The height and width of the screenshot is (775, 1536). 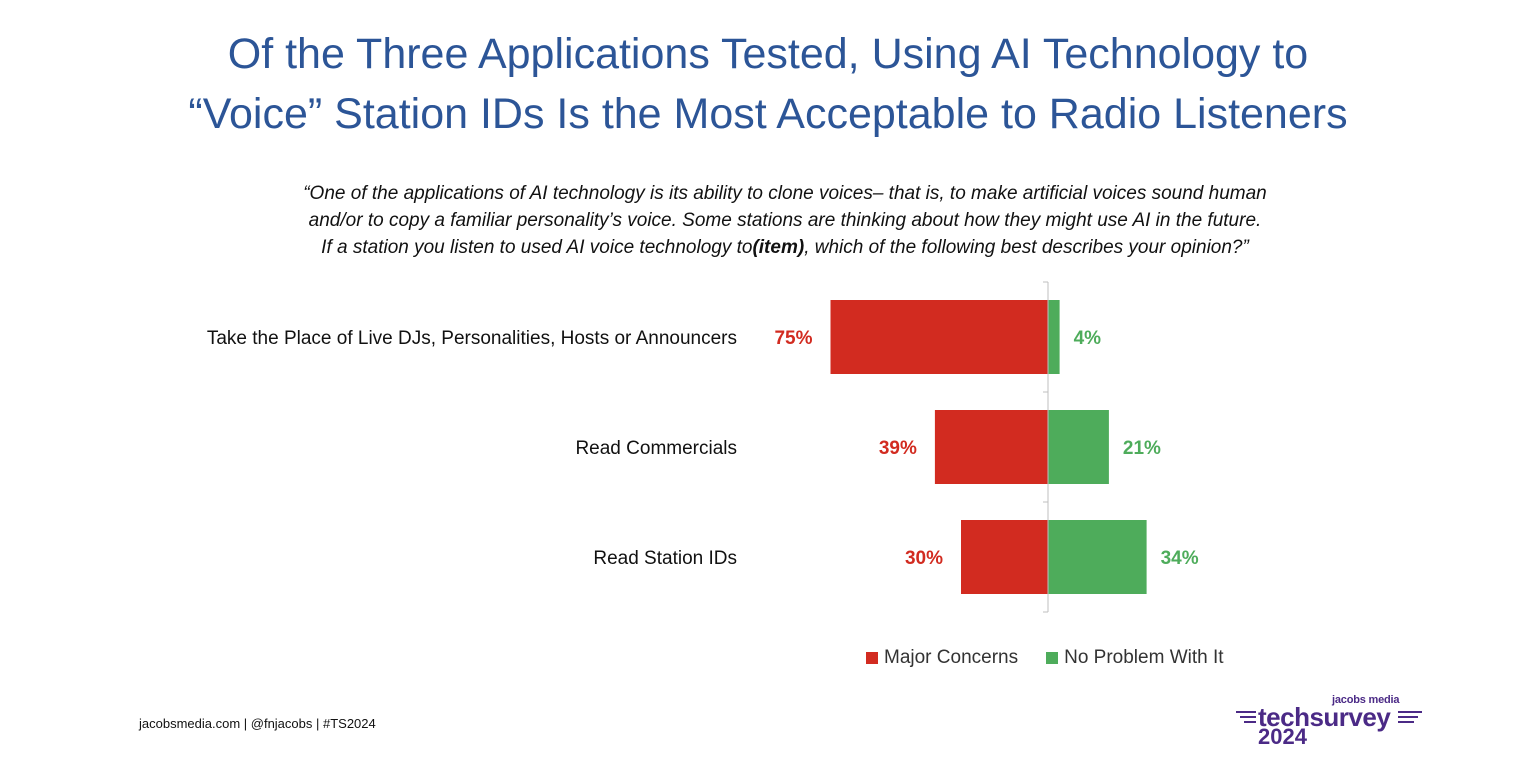 I want to click on chart-legend: Major Concerns No Problem With It, so click(x=1059, y=658).